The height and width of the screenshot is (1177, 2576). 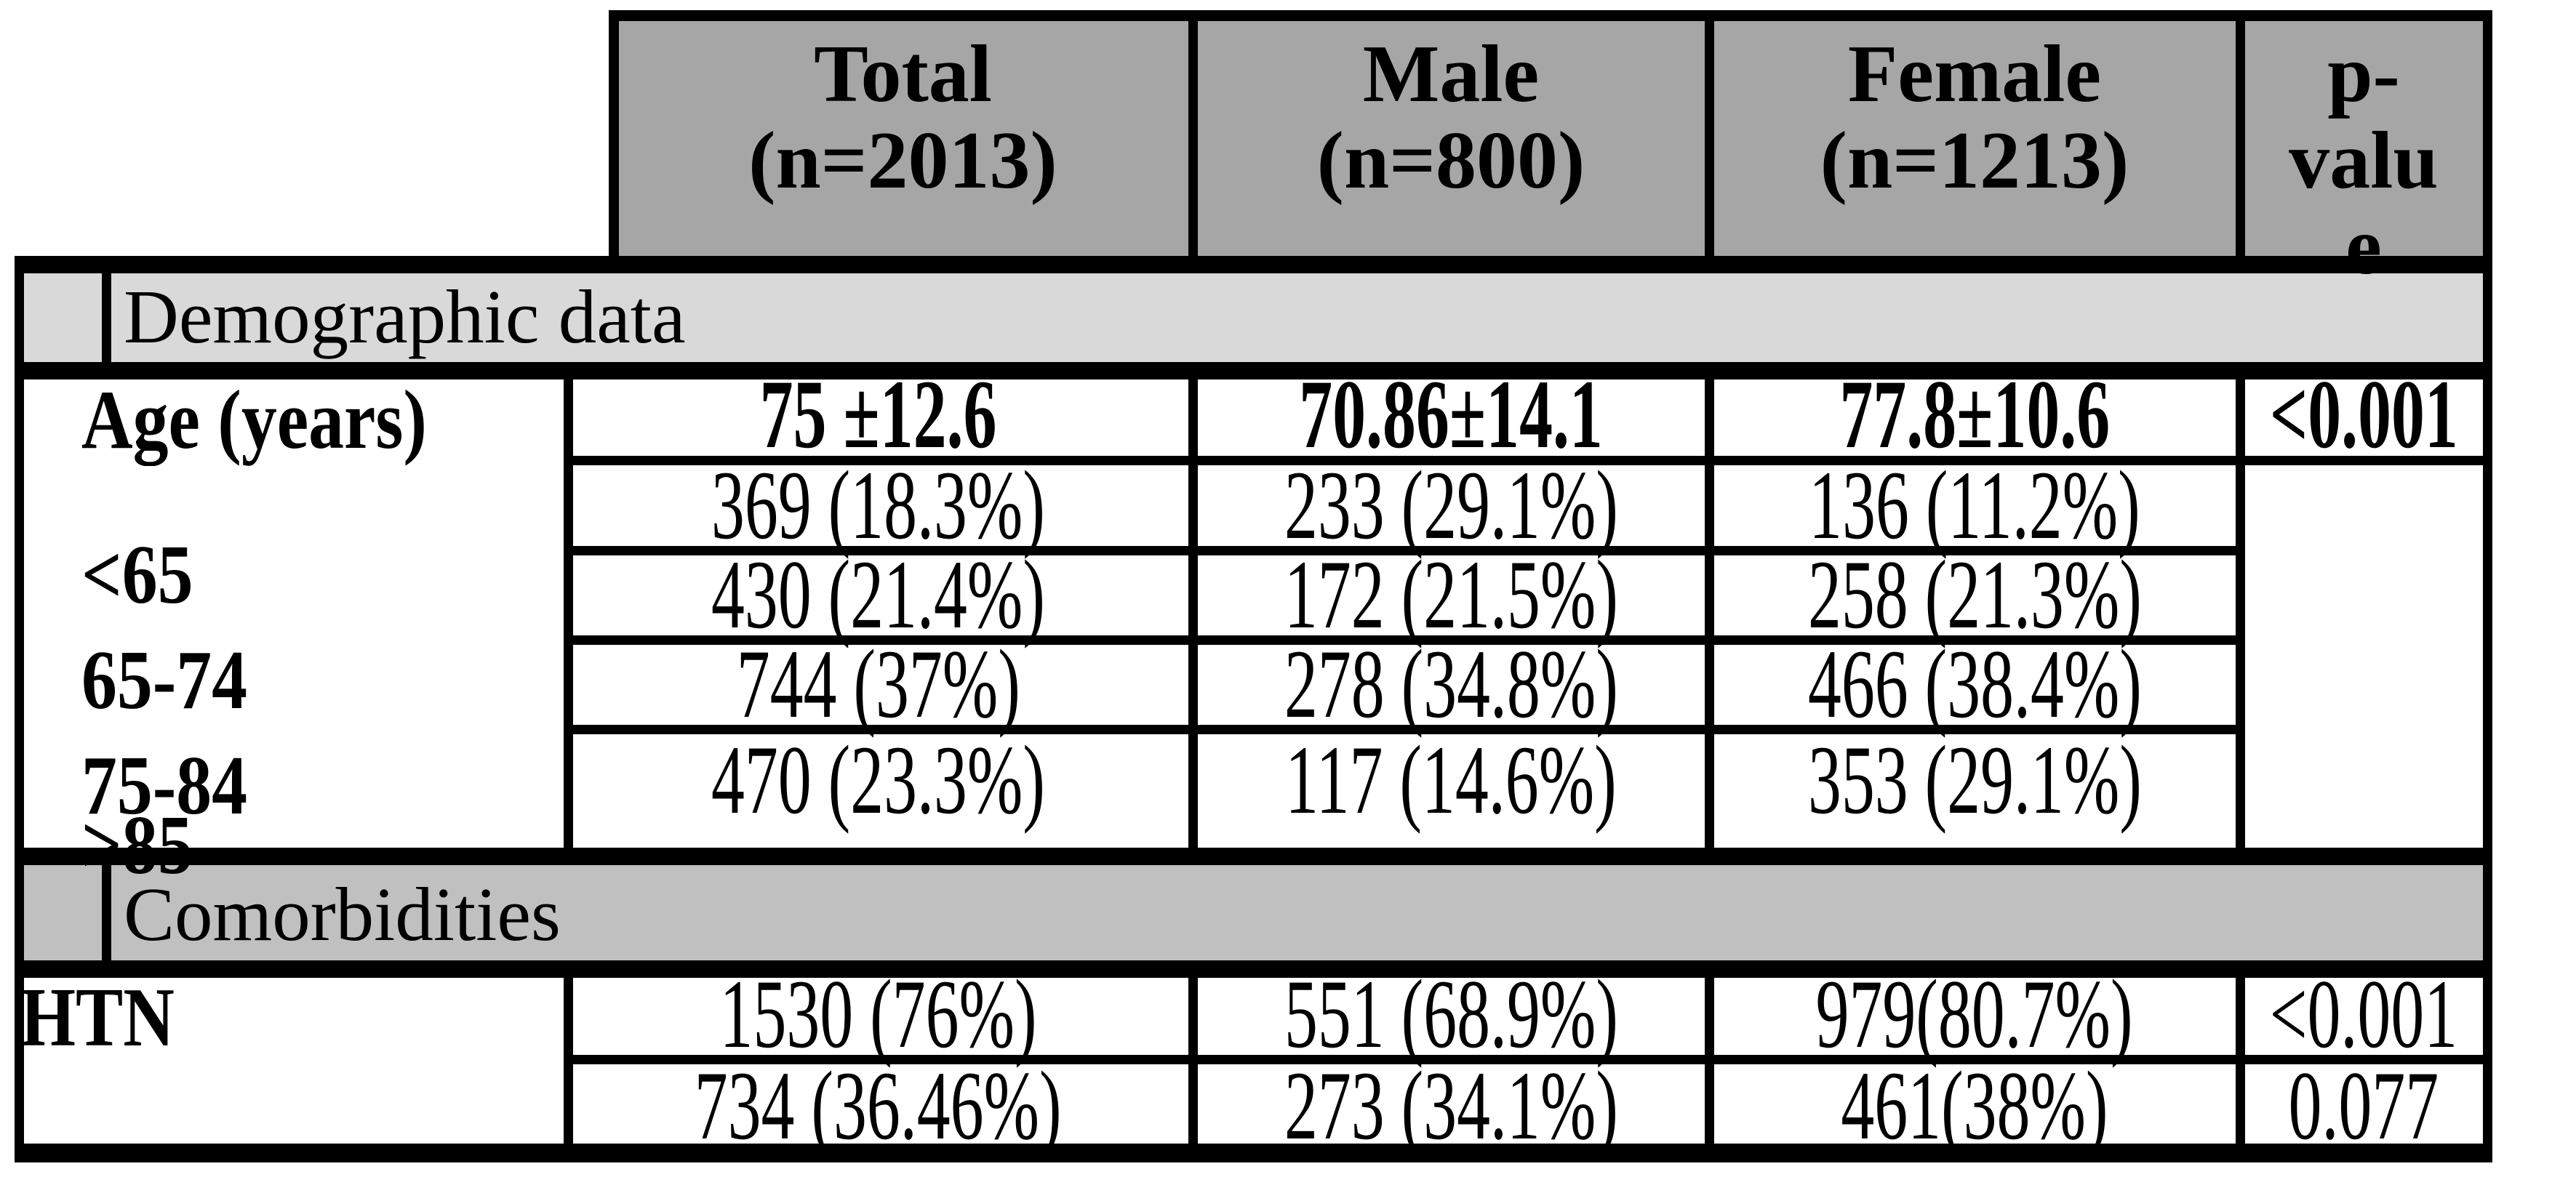 I want to click on age-row3-bottom-border, so click(x=1404, y=730).